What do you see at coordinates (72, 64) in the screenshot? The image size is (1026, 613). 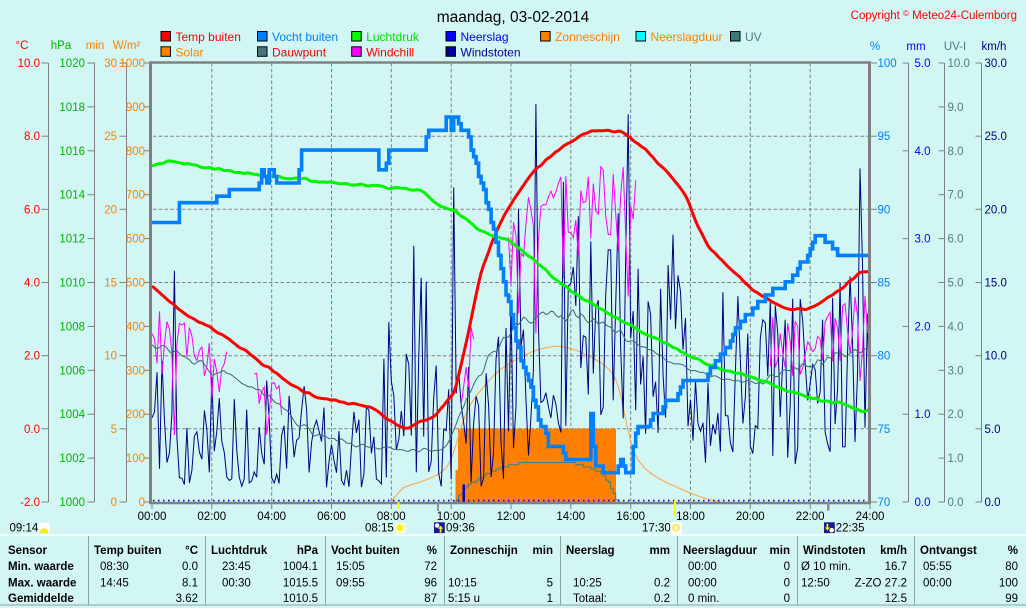 I see `svg-text: 1020` at bounding box center [72, 64].